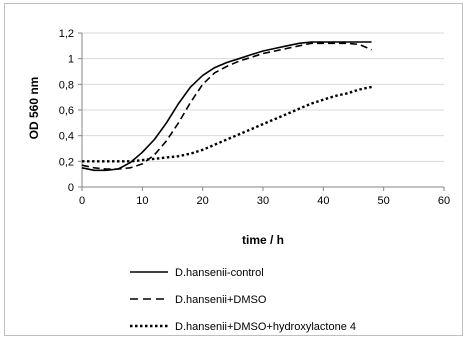 The image size is (470, 341). What do you see at coordinates (203, 201) in the screenshot?
I see `x-tick-label: 20` at bounding box center [203, 201].